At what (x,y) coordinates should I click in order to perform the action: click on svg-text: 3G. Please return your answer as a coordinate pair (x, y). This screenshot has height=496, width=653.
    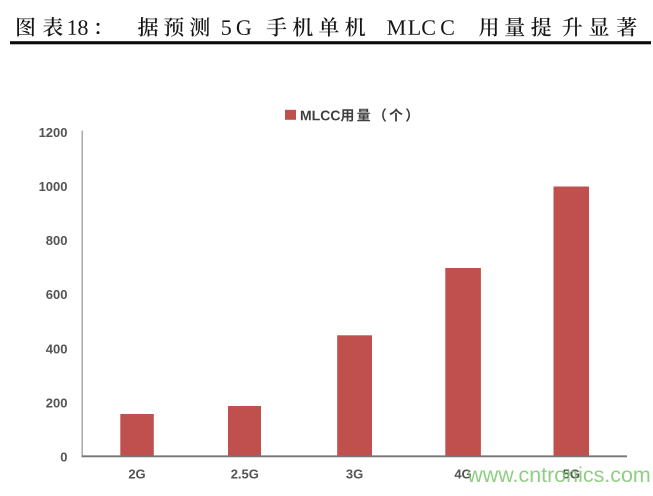
    Looking at the image, I should click on (354, 474).